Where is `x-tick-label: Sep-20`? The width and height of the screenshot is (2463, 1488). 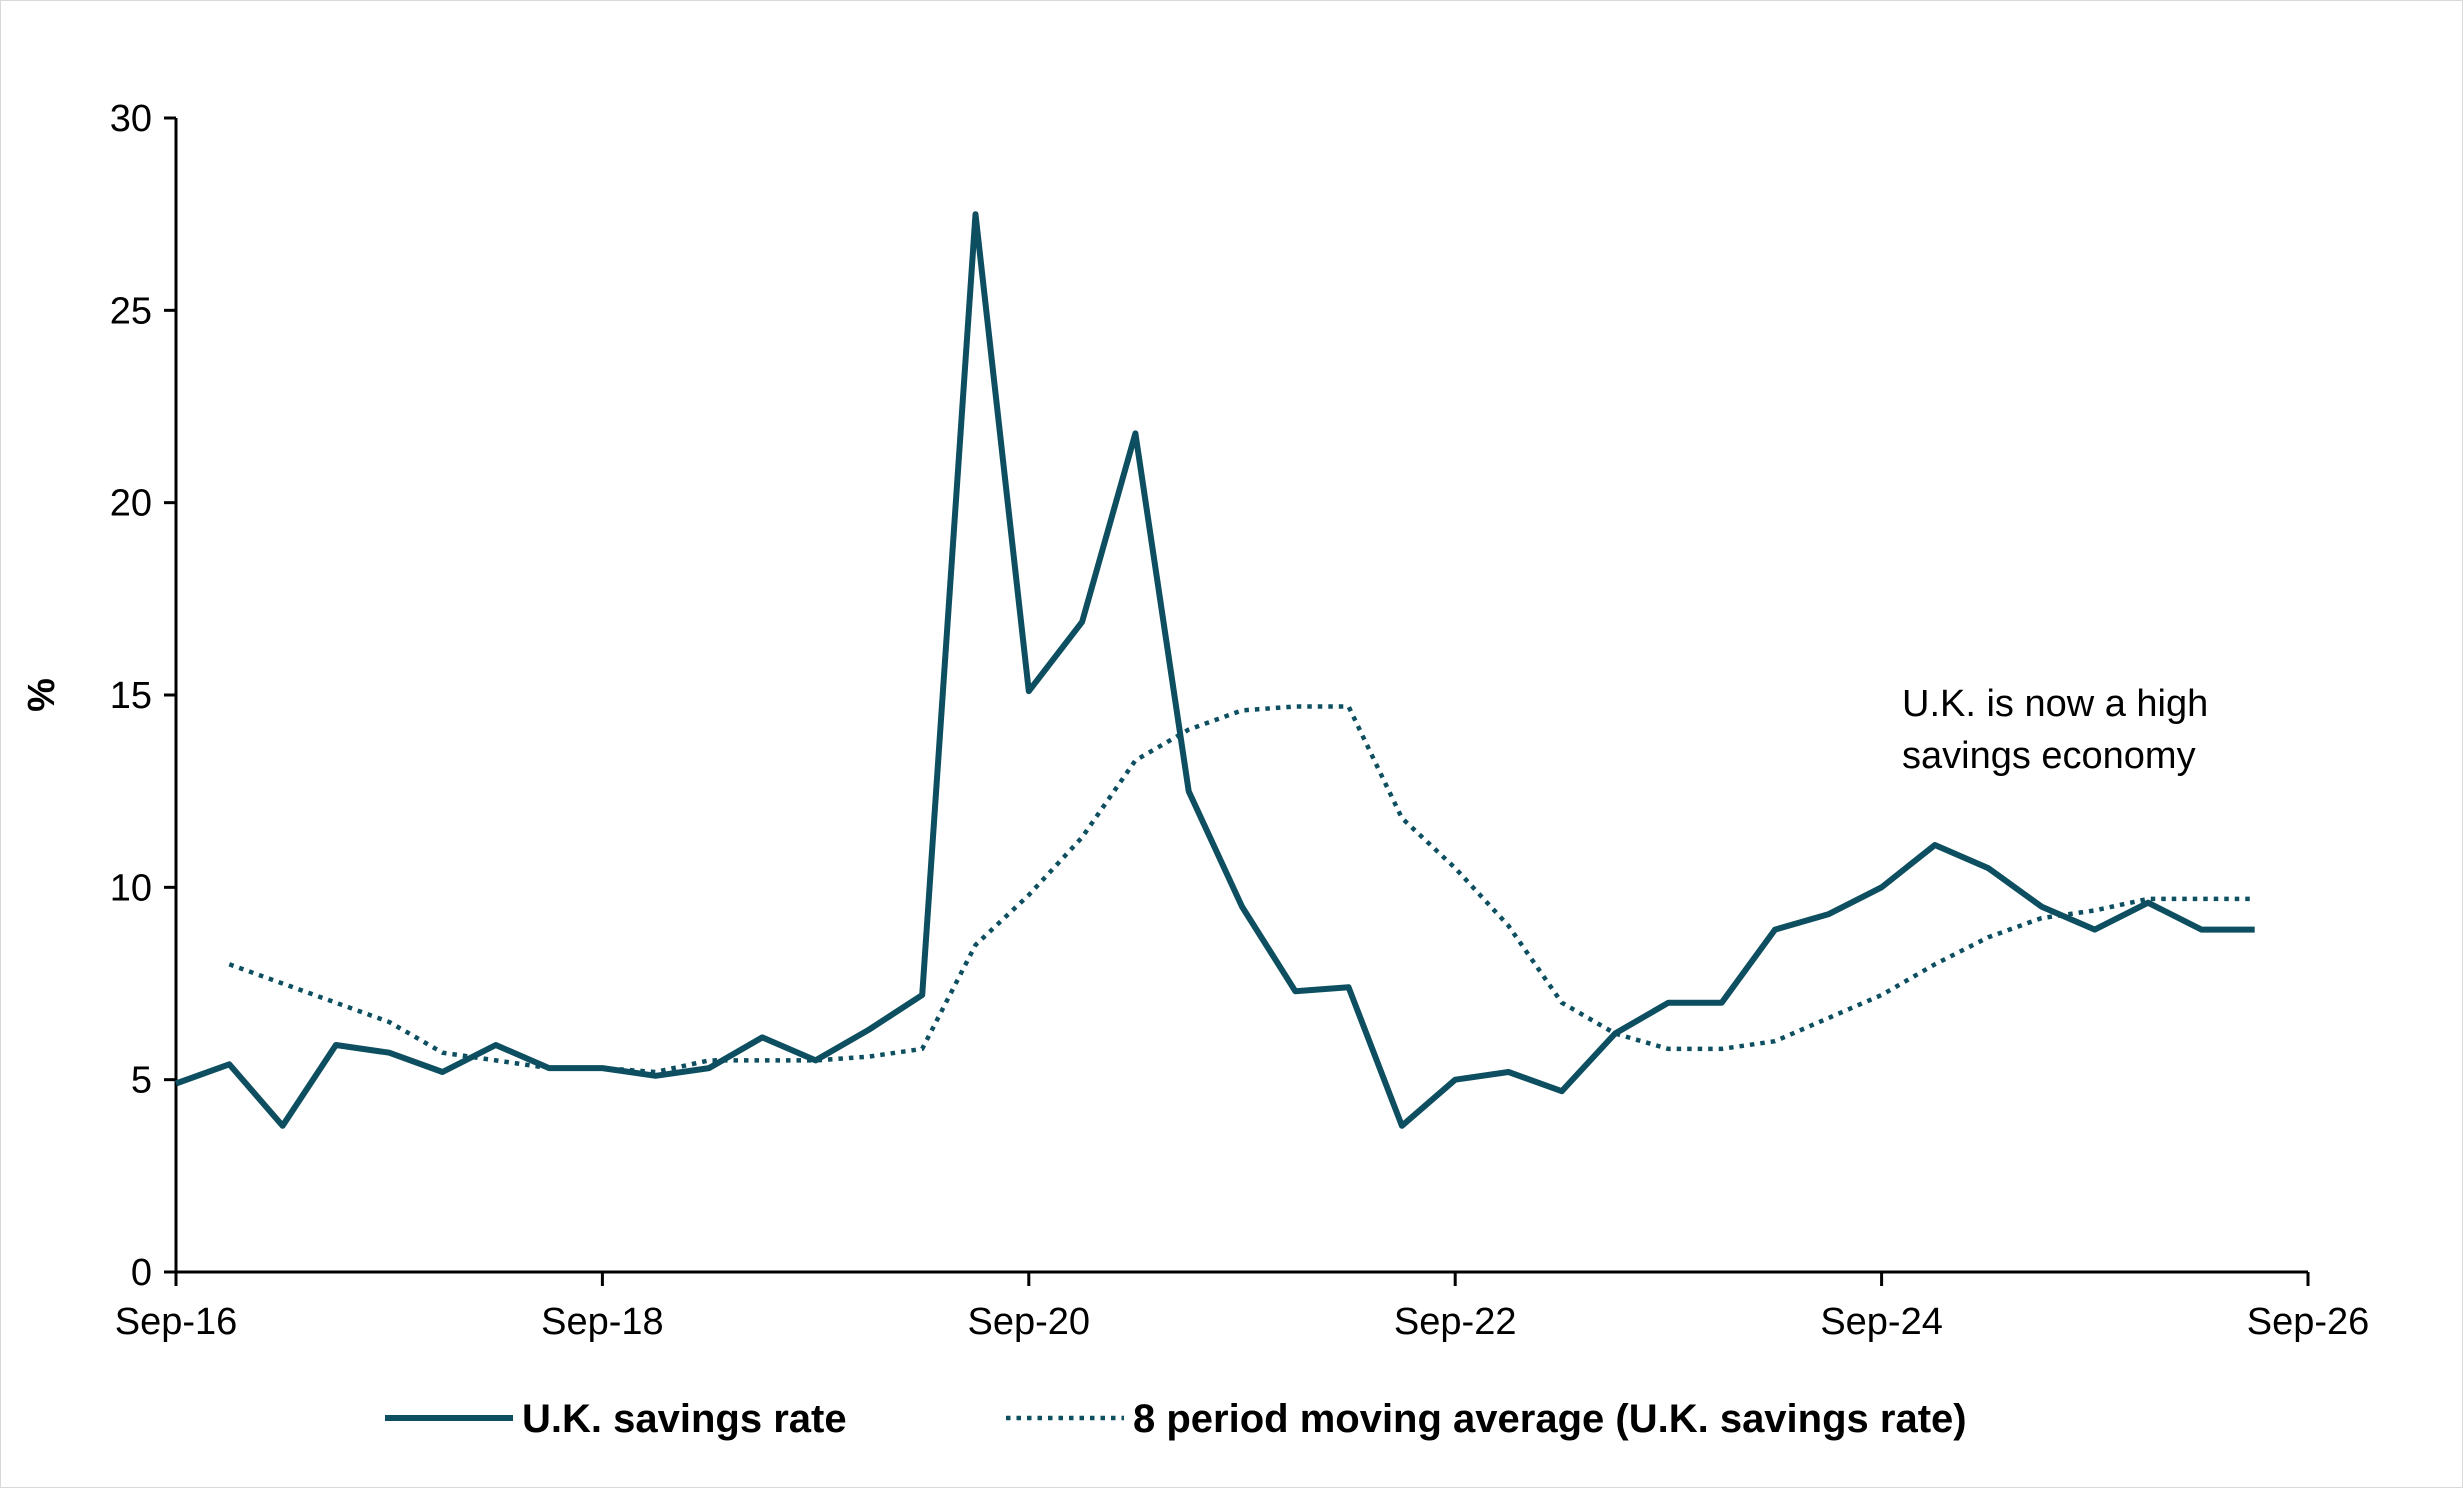 x-tick-label: Sep-20 is located at coordinates (1029, 1322).